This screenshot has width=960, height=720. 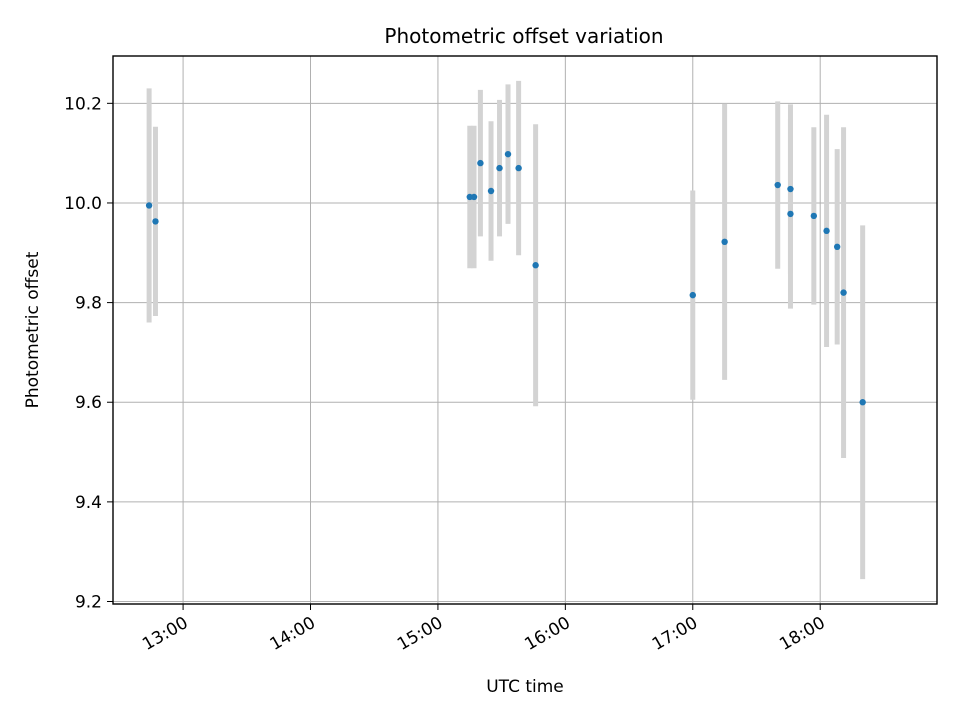 I want to click on x-axis-label: UTC time, so click(x=525, y=687).